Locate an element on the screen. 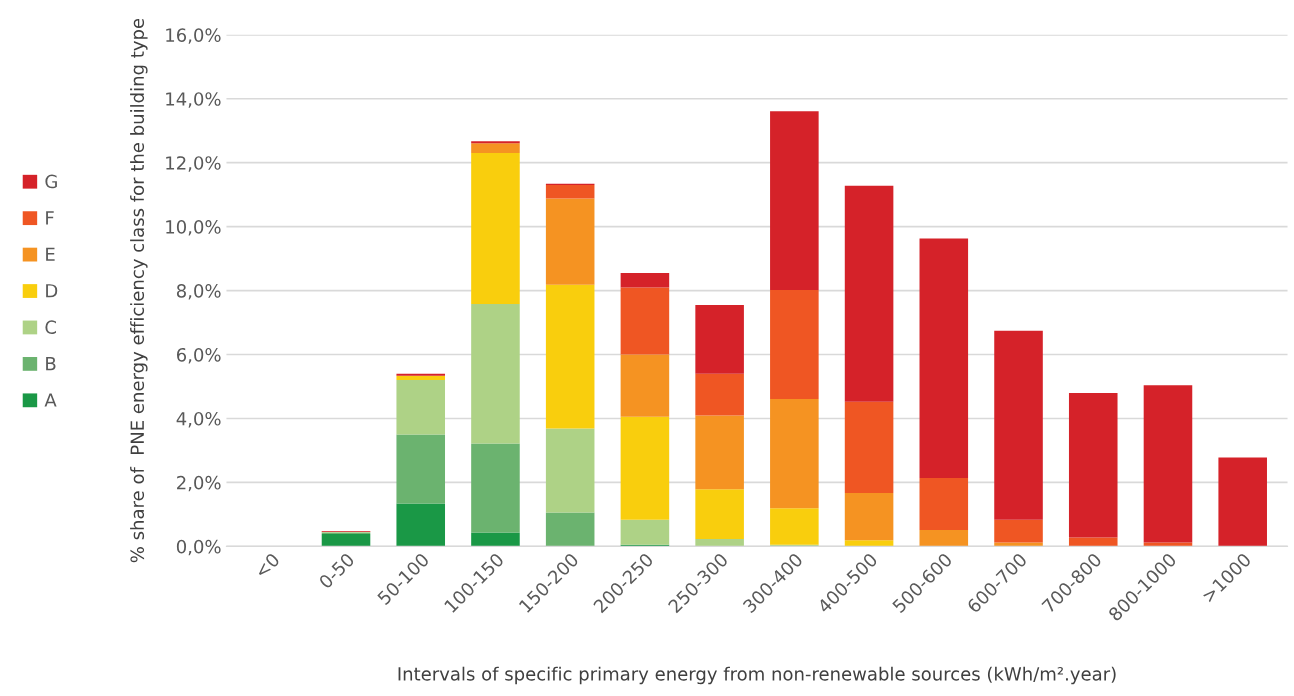 This screenshot has width=1294, height=696. legend-label: B is located at coordinates (51, 364).